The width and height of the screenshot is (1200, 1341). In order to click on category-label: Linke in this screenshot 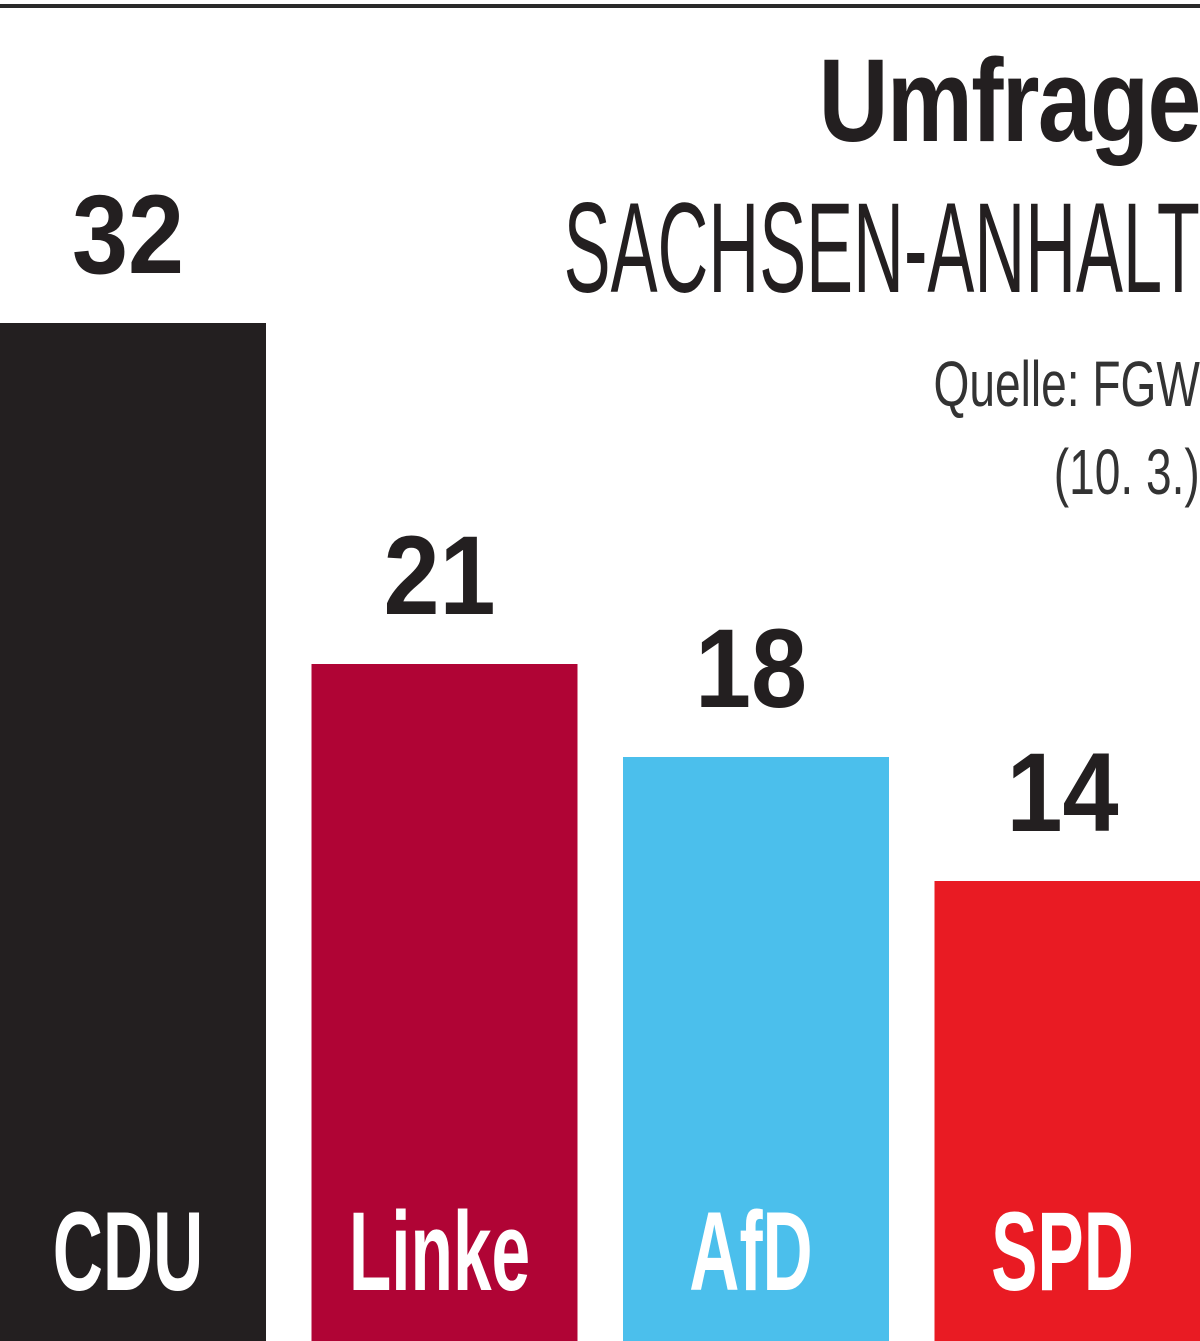, I will do `click(439, 1251)`.